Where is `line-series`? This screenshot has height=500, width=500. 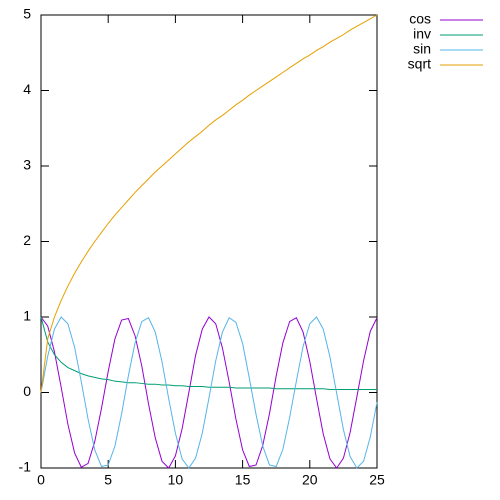
line-series is located at coordinates (208, 353).